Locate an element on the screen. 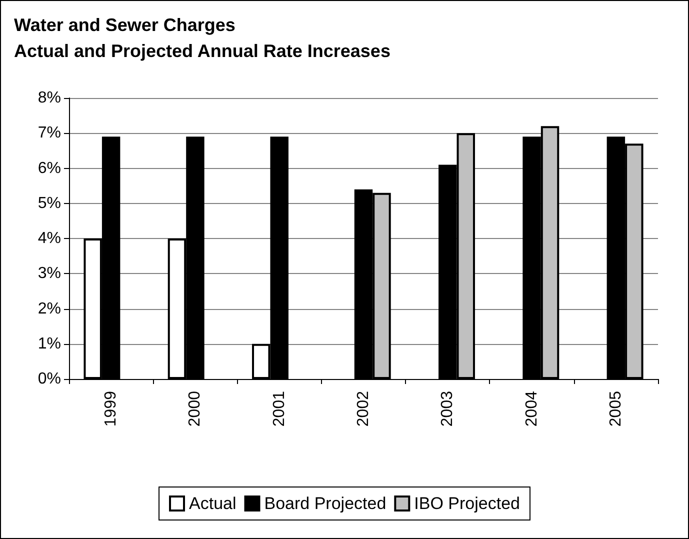 This screenshot has height=539, width=689. y-tick-label: 1% is located at coordinates (49, 343).